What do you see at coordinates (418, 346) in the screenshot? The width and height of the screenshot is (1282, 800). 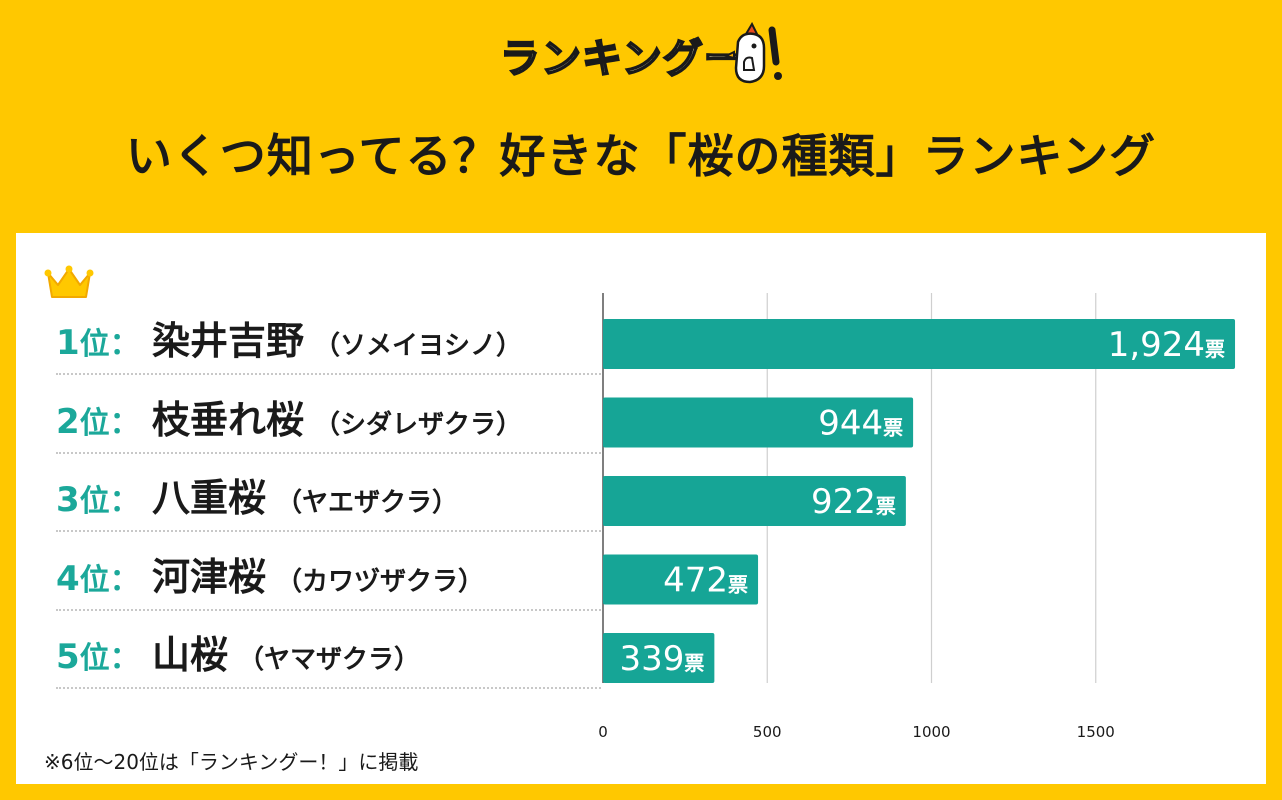 I see `category-reading: （ソメイヨシノ）` at bounding box center [418, 346].